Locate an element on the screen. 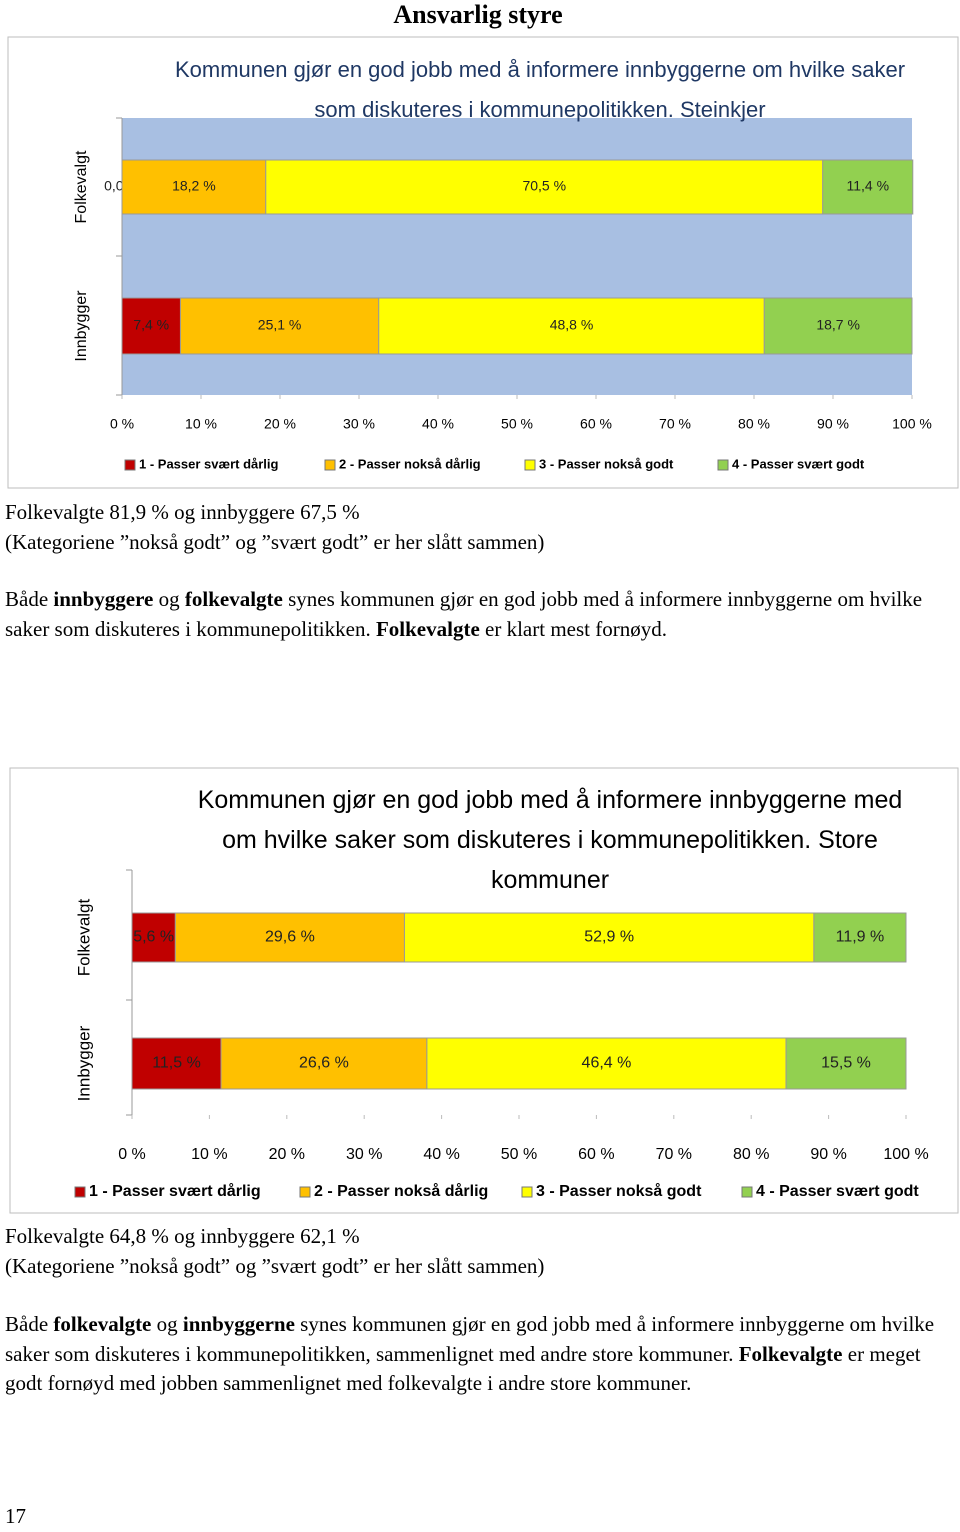  value-label: 46,4 % is located at coordinates (607, 1063).